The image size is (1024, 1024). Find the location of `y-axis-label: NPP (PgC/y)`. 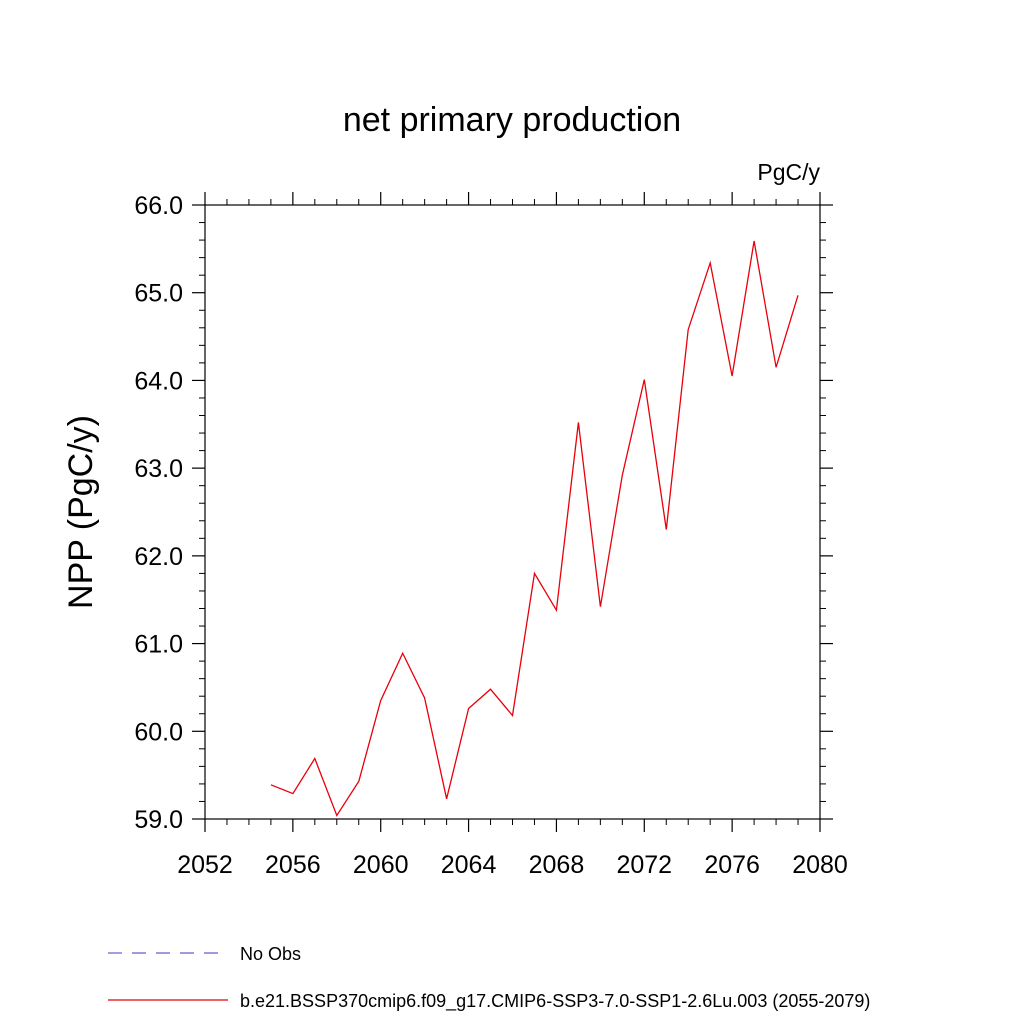

y-axis-label: NPP (PgC/y) is located at coordinates (81, 512).